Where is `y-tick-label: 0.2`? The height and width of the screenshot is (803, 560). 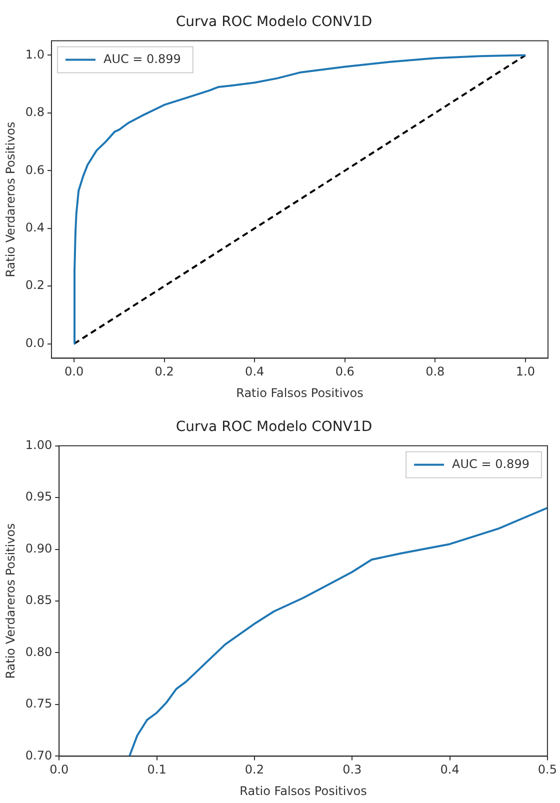
y-tick-label: 0.2 is located at coordinates (34, 285).